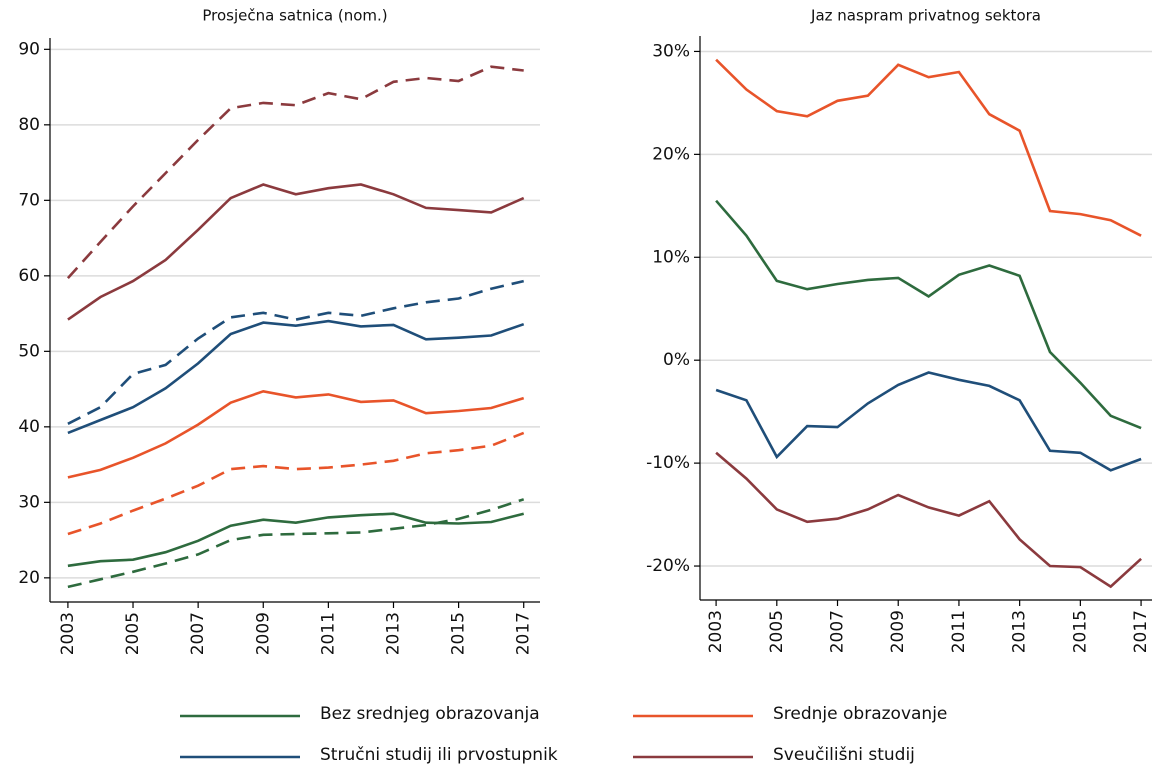  Describe the element at coordinates (860, 714) in the screenshot. I see `legend-label: Srednje obrazovanje` at that location.